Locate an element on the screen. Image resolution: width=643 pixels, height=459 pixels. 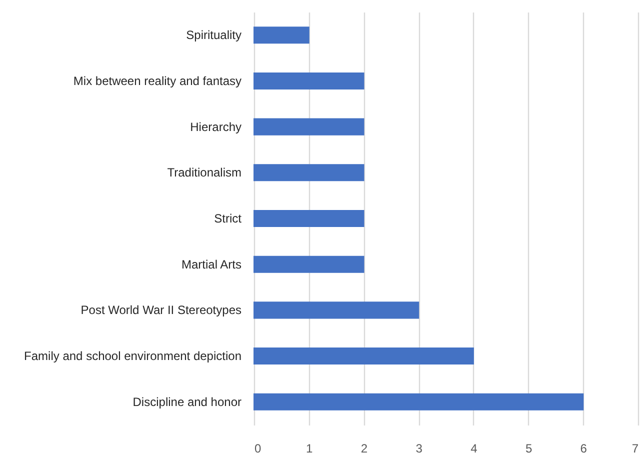
x-tick-label: 5 is located at coordinates (528, 449).